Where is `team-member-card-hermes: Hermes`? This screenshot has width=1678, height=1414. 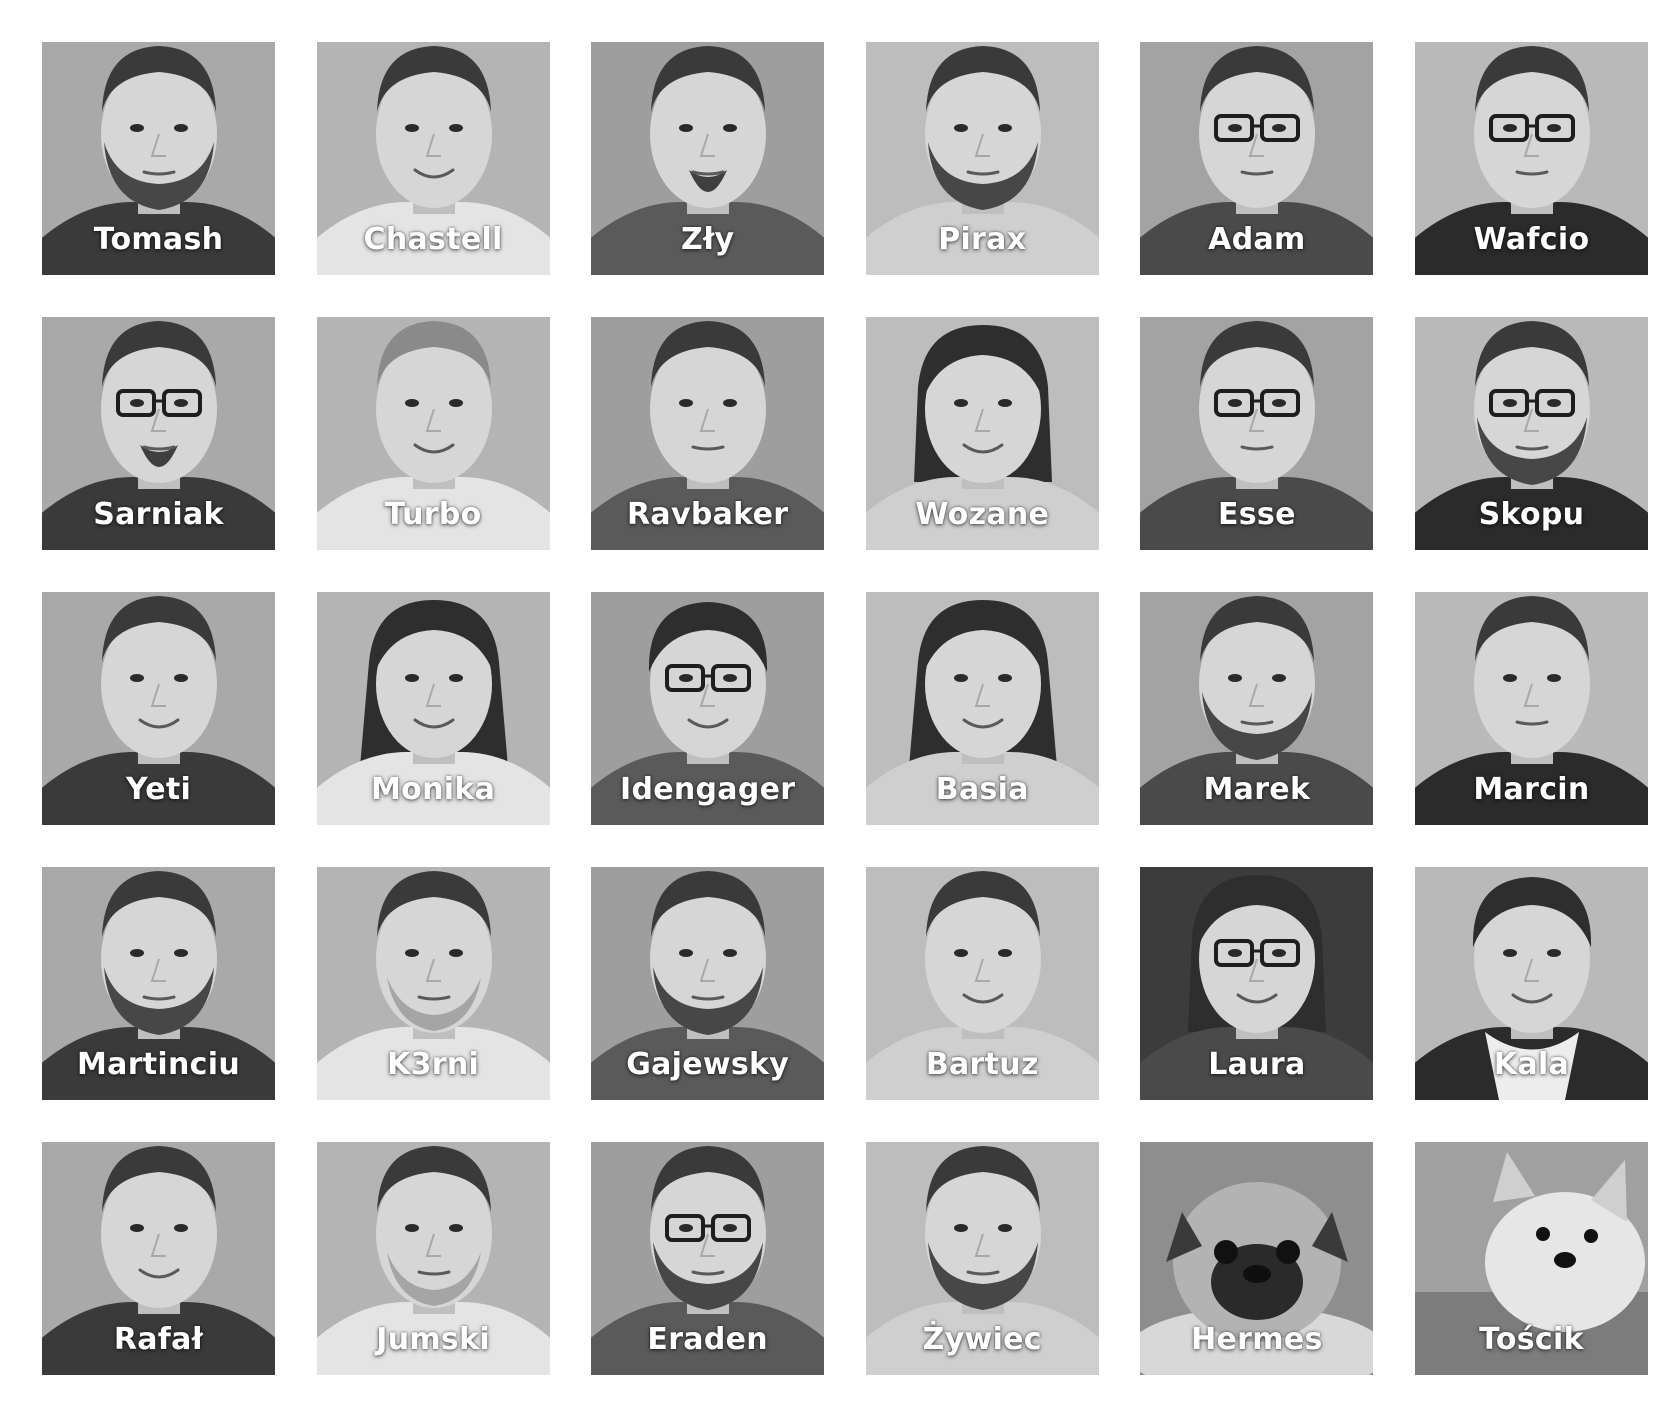 team-member-card-hermes: Hermes is located at coordinates (1257, 1258).